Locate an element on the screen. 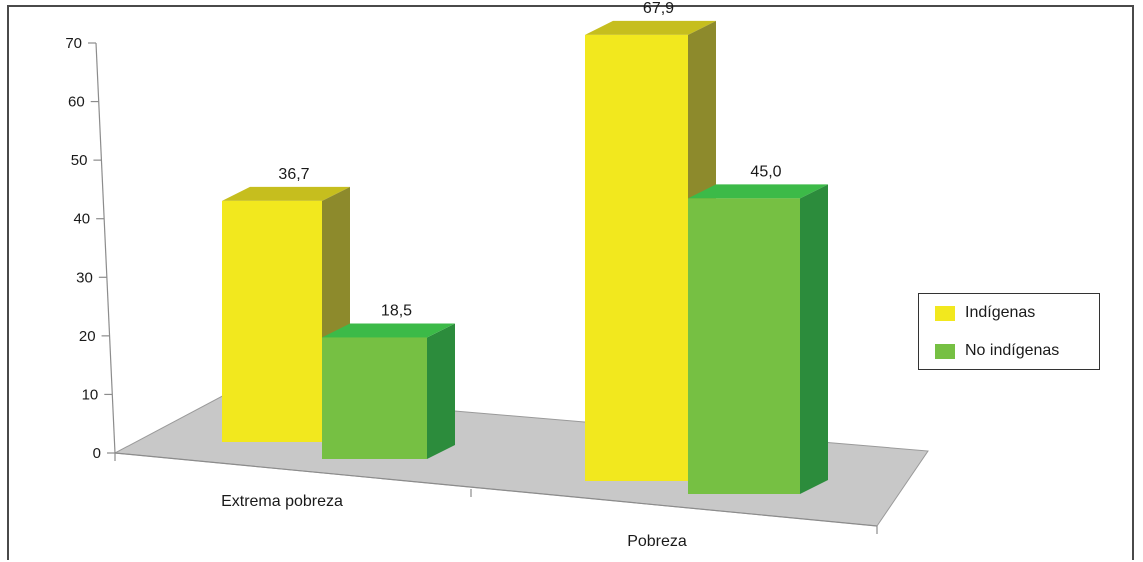 Image resolution: width=1143 pixels, height=562 pixels. legend-item-no-indigenas: No indígenas is located at coordinates (997, 351).